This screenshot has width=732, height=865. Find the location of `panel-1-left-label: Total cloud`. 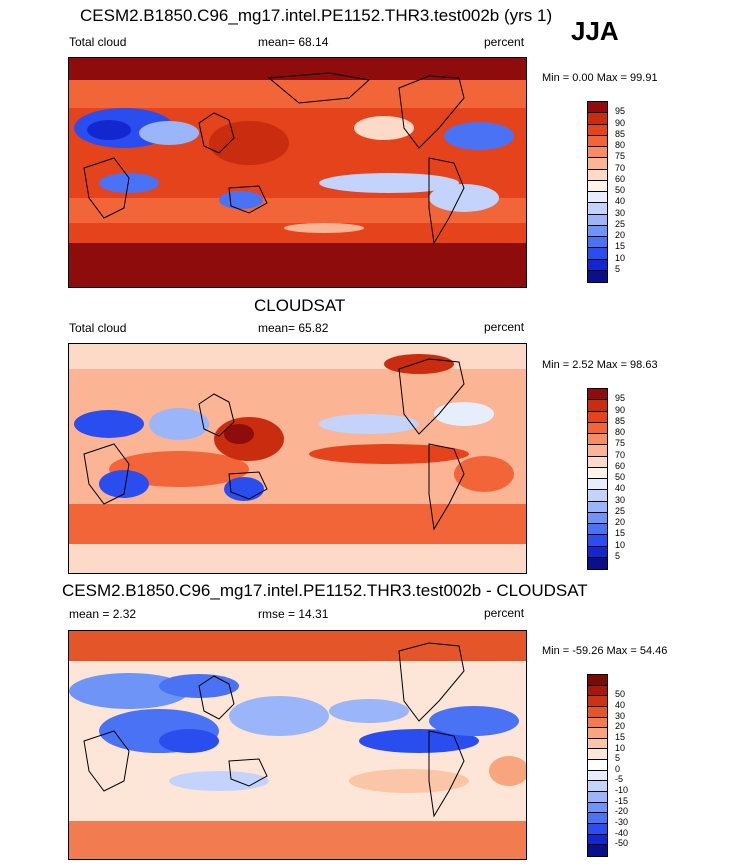

panel-1-left-label: Total cloud is located at coordinates (98, 42).